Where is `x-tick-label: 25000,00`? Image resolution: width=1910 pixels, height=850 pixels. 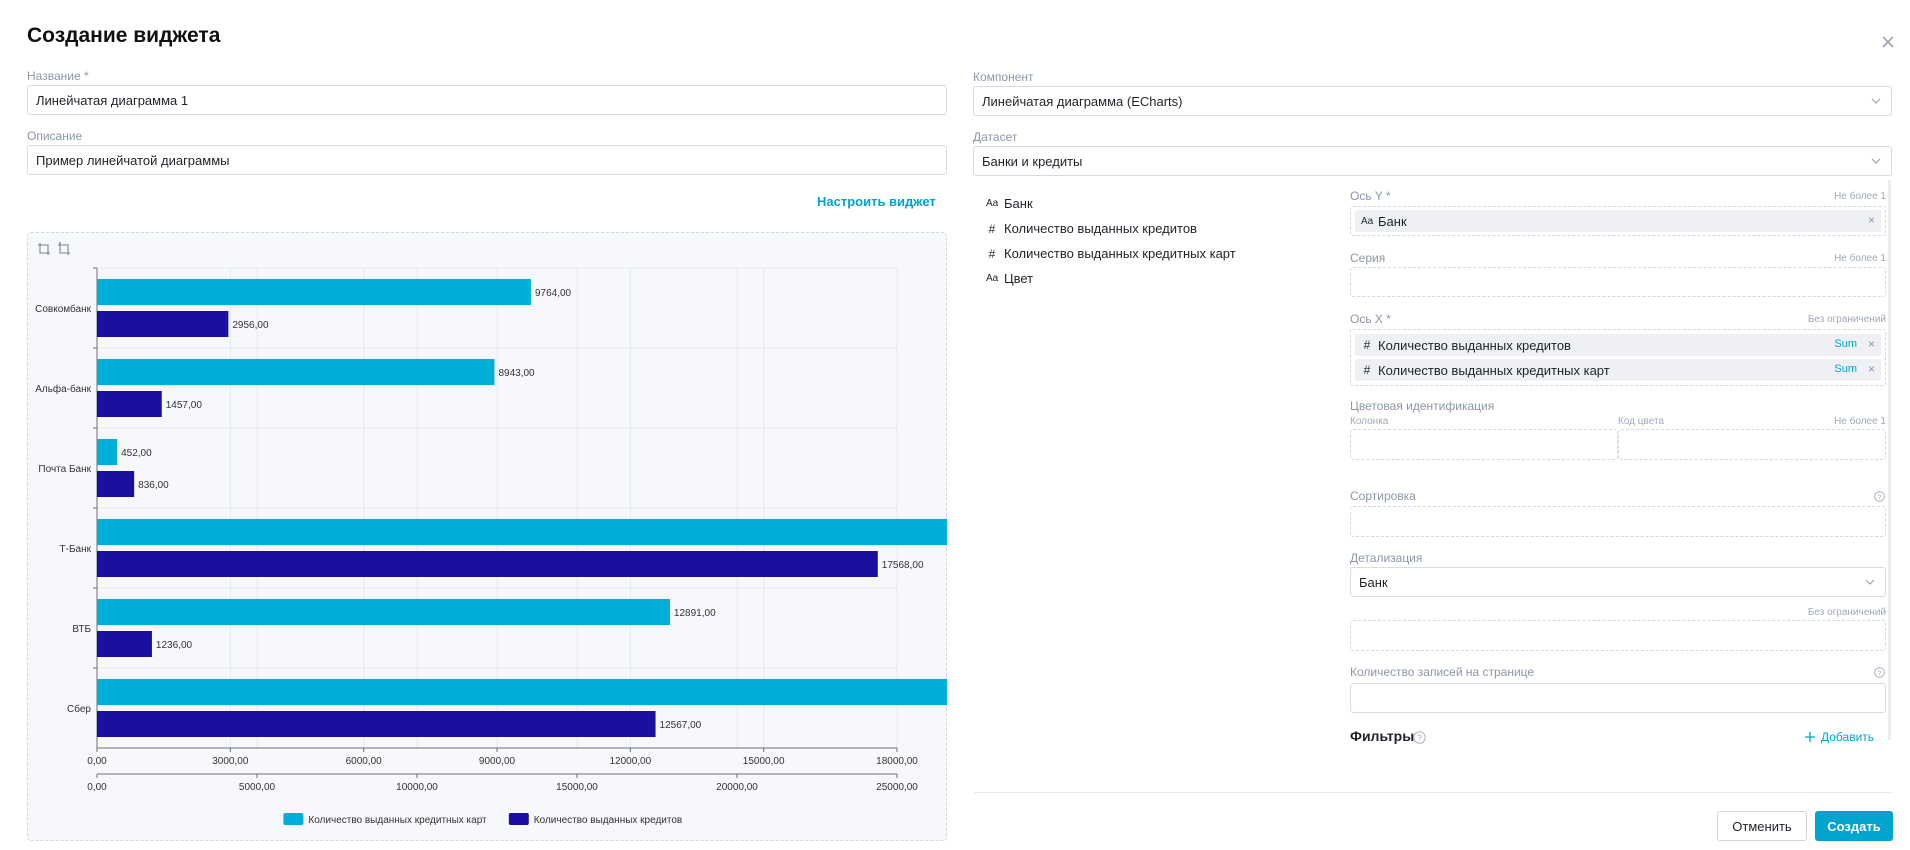 x-tick-label: 25000,00 is located at coordinates (897, 787).